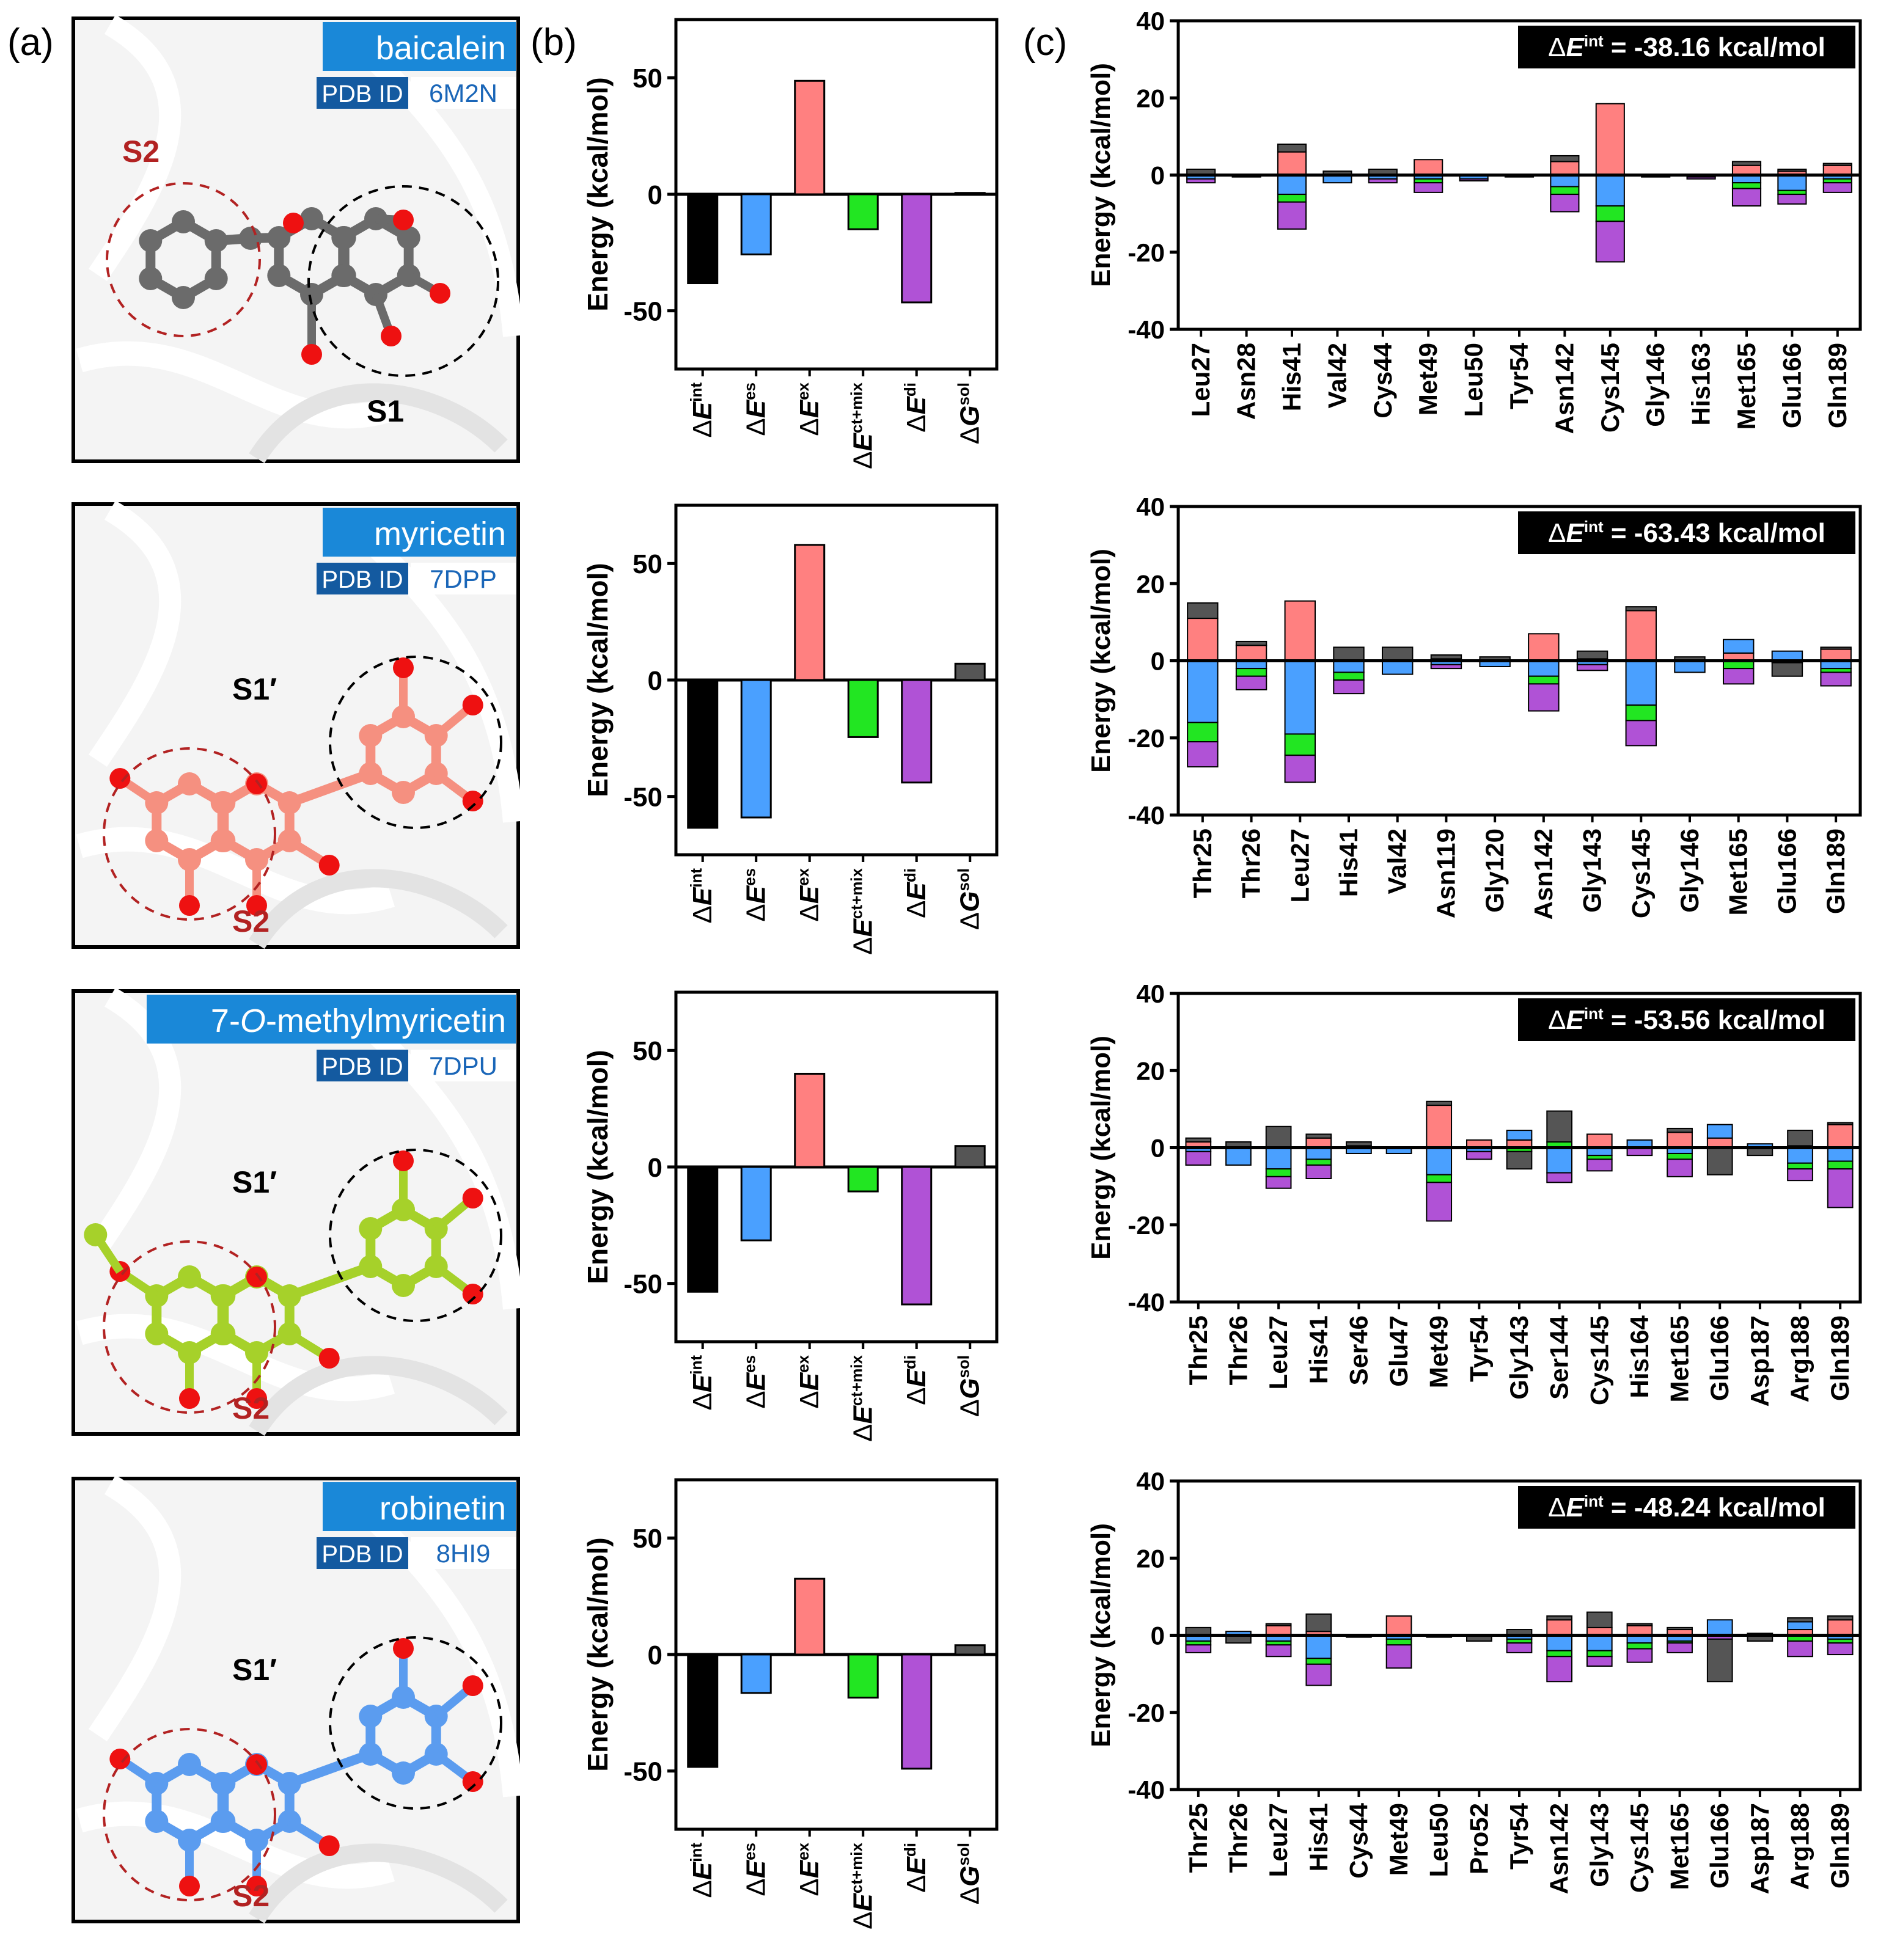 The height and width of the screenshot is (1960, 1878). Describe the element at coordinates (1494, 871) in the screenshot. I see `x-tick-label: Gly120` at that location.